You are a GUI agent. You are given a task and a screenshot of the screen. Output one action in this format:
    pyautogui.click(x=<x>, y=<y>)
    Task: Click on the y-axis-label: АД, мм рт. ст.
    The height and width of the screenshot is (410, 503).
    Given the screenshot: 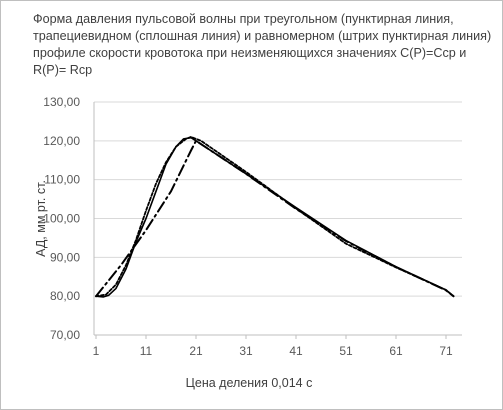 What is the action you would take?
    pyautogui.click(x=41, y=218)
    